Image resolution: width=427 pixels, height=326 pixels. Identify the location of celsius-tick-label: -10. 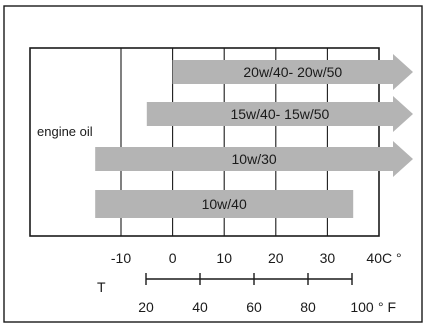
(121, 258).